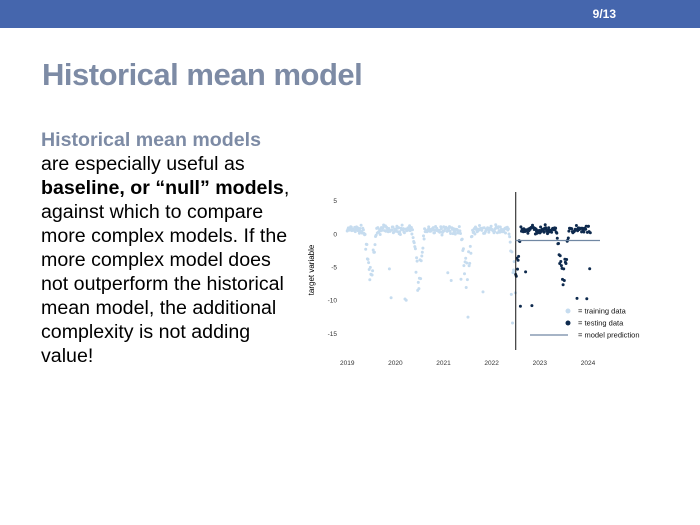 The image size is (700, 525). What do you see at coordinates (468, 274) in the screenshot?
I see `data-points` at bounding box center [468, 274].